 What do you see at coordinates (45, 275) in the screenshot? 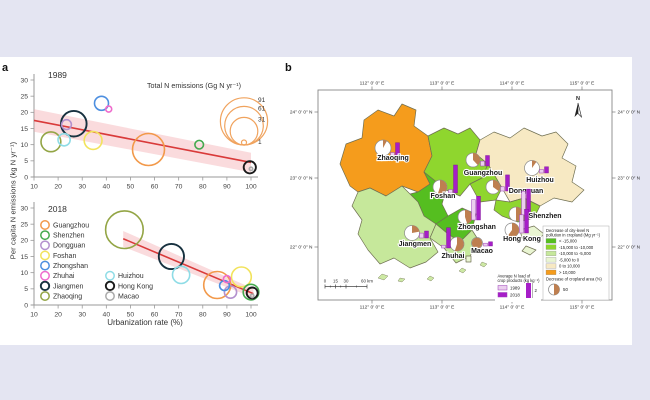
I see `legend-swatch-zhuhai` at bounding box center [45, 275].